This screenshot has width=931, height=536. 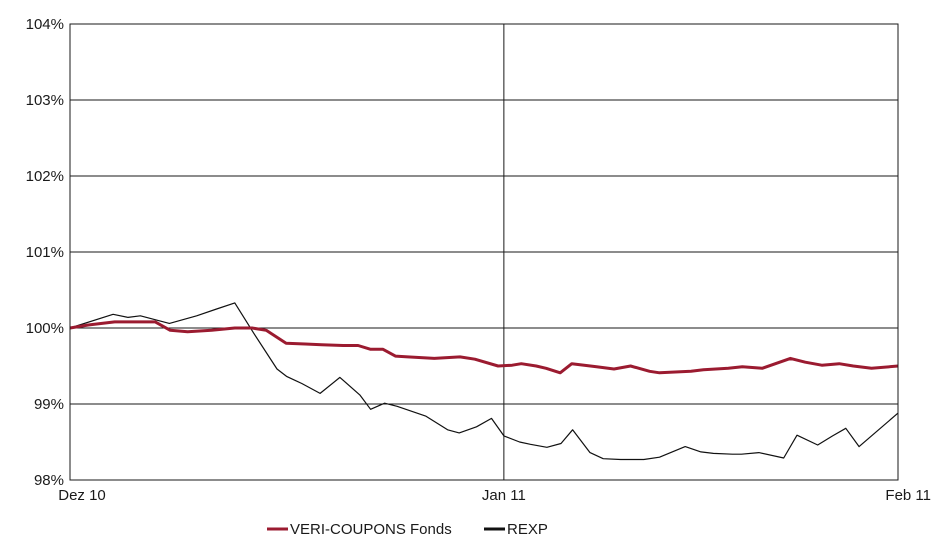 I want to click on y-tick-label: 101%, so click(x=45, y=252).